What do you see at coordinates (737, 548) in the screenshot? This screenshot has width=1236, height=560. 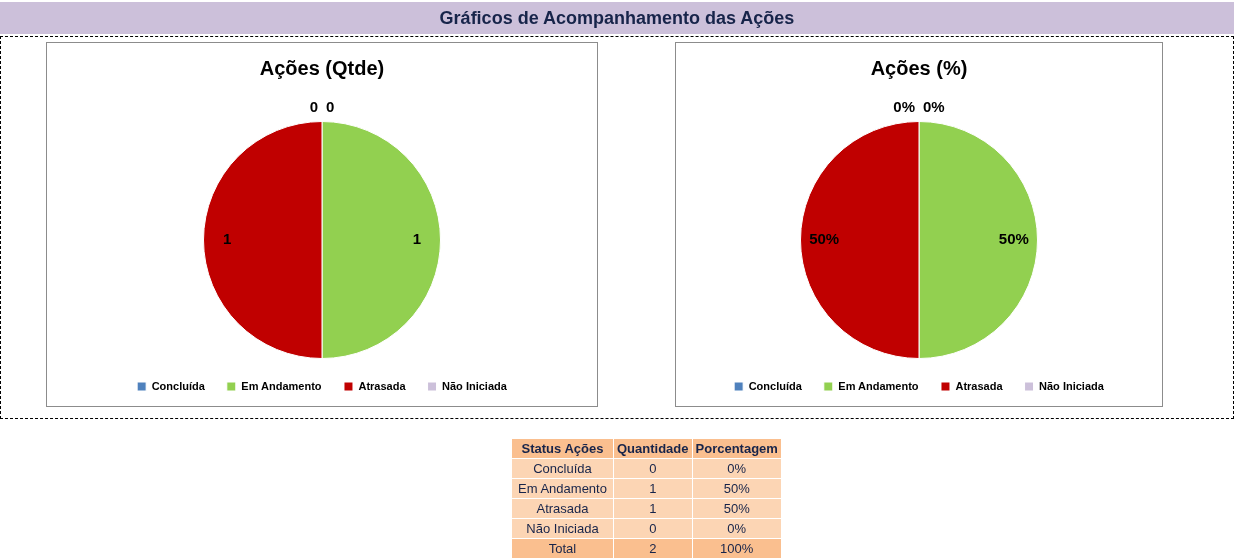 I see `data-label: 100%` at bounding box center [737, 548].